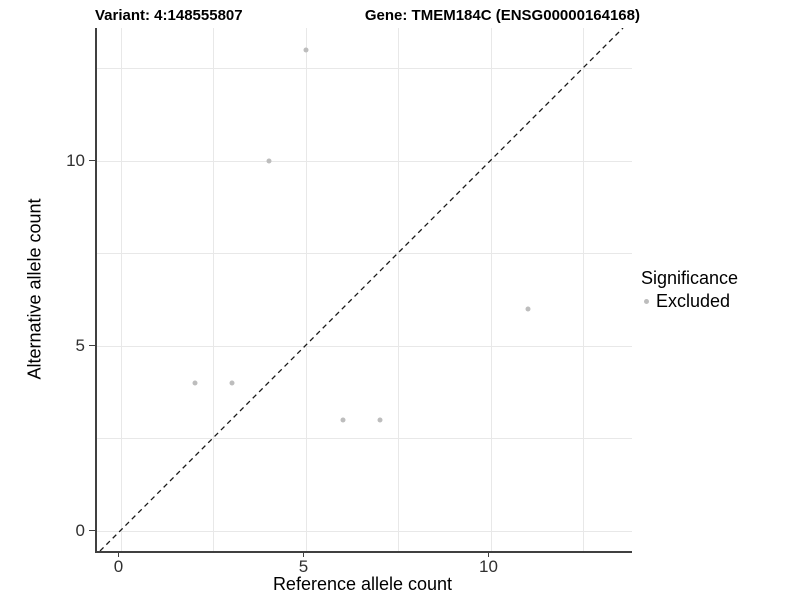  I want to click on variant-title: Variant: 4:148555807, so click(169, 15).